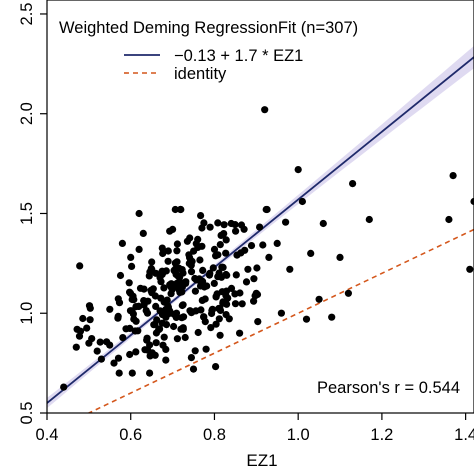 This screenshot has width=474, height=474. I want to click on pearson-annotation: Pearson's r = 0.544, so click(388, 388).